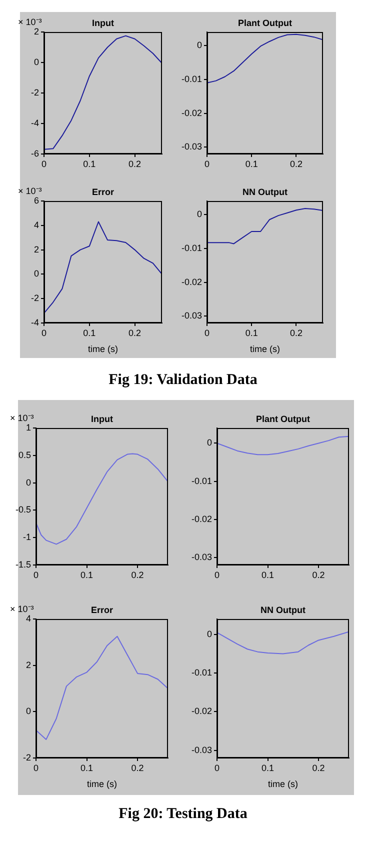  I want to click on y-tick-label: -0.5, so click(23, 509).